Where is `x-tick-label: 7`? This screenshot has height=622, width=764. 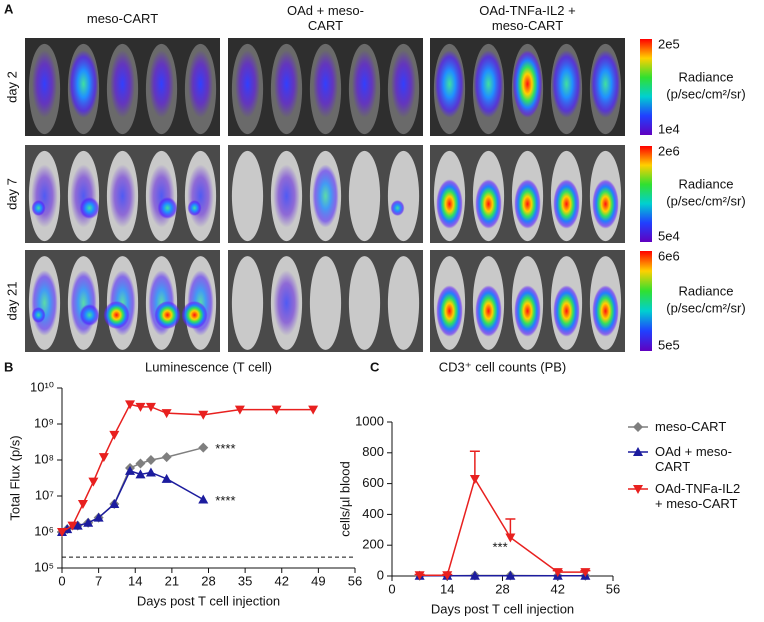 x-tick-label: 7 is located at coordinates (98, 580).